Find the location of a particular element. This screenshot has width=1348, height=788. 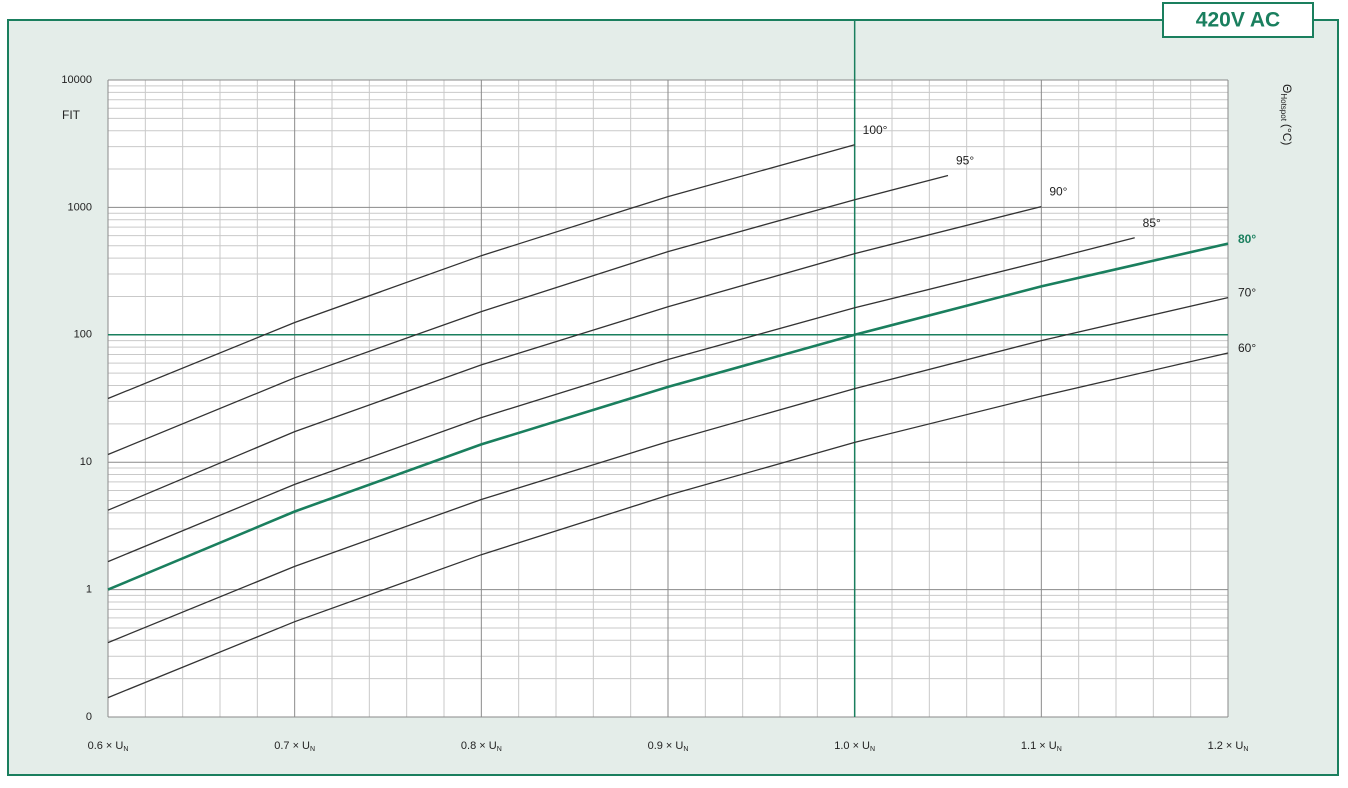

x-tick-text: 0.8 × U is located at coordinates (479, 746).